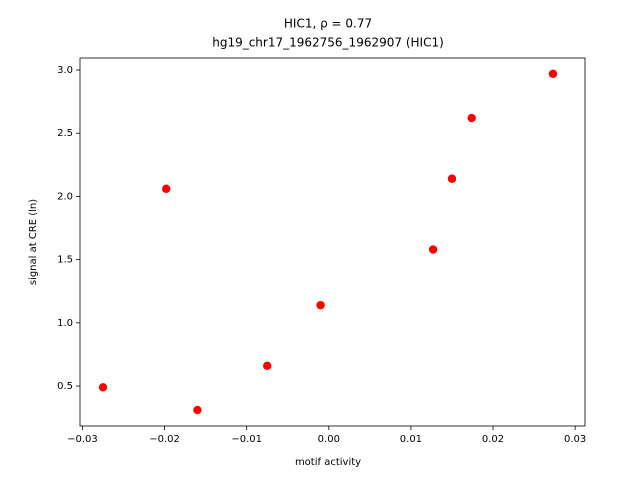 This screenshot has width=640, height=480. What do you see at coordinates (65, 133) in the screenshot?
I see `y-tick-label: 2.5` at bounding box center [65, 133].